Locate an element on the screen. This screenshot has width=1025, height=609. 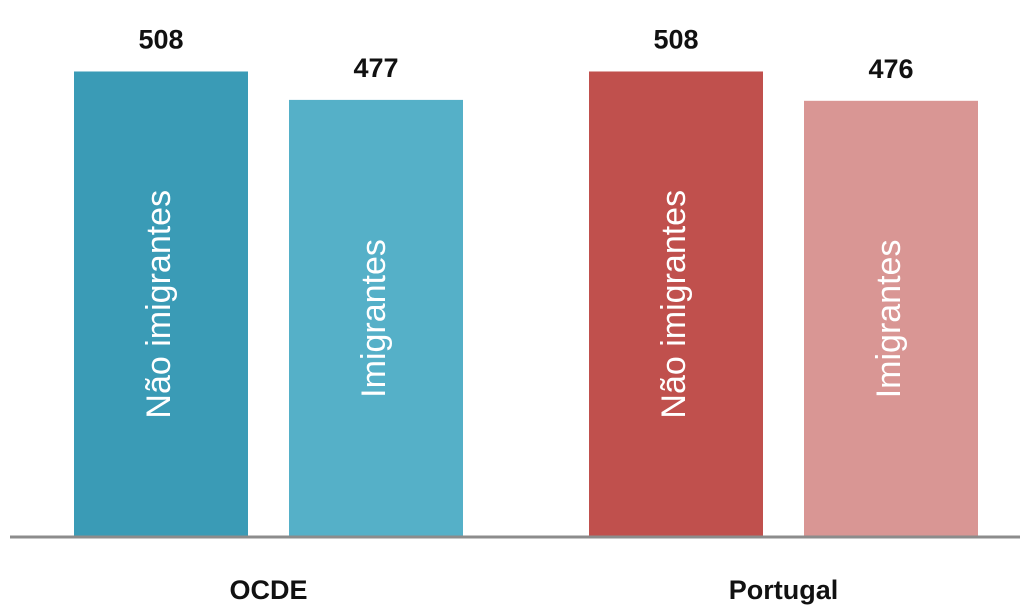
category-label: Portugal is located at coordinates (784, 590).